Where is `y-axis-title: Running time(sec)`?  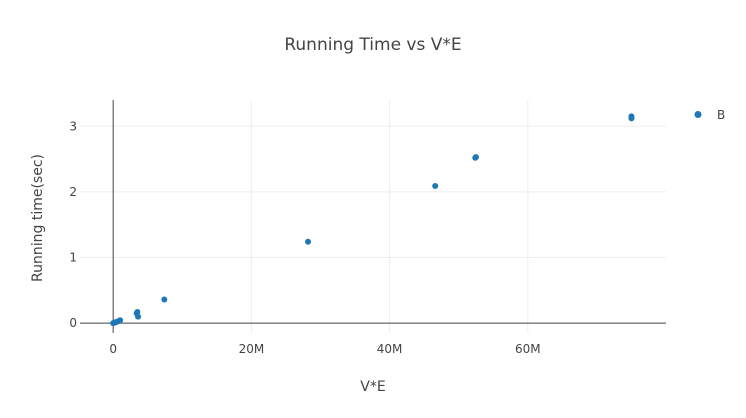
y-axis-title: Running time(sec) is located at coordinates (38, 218).